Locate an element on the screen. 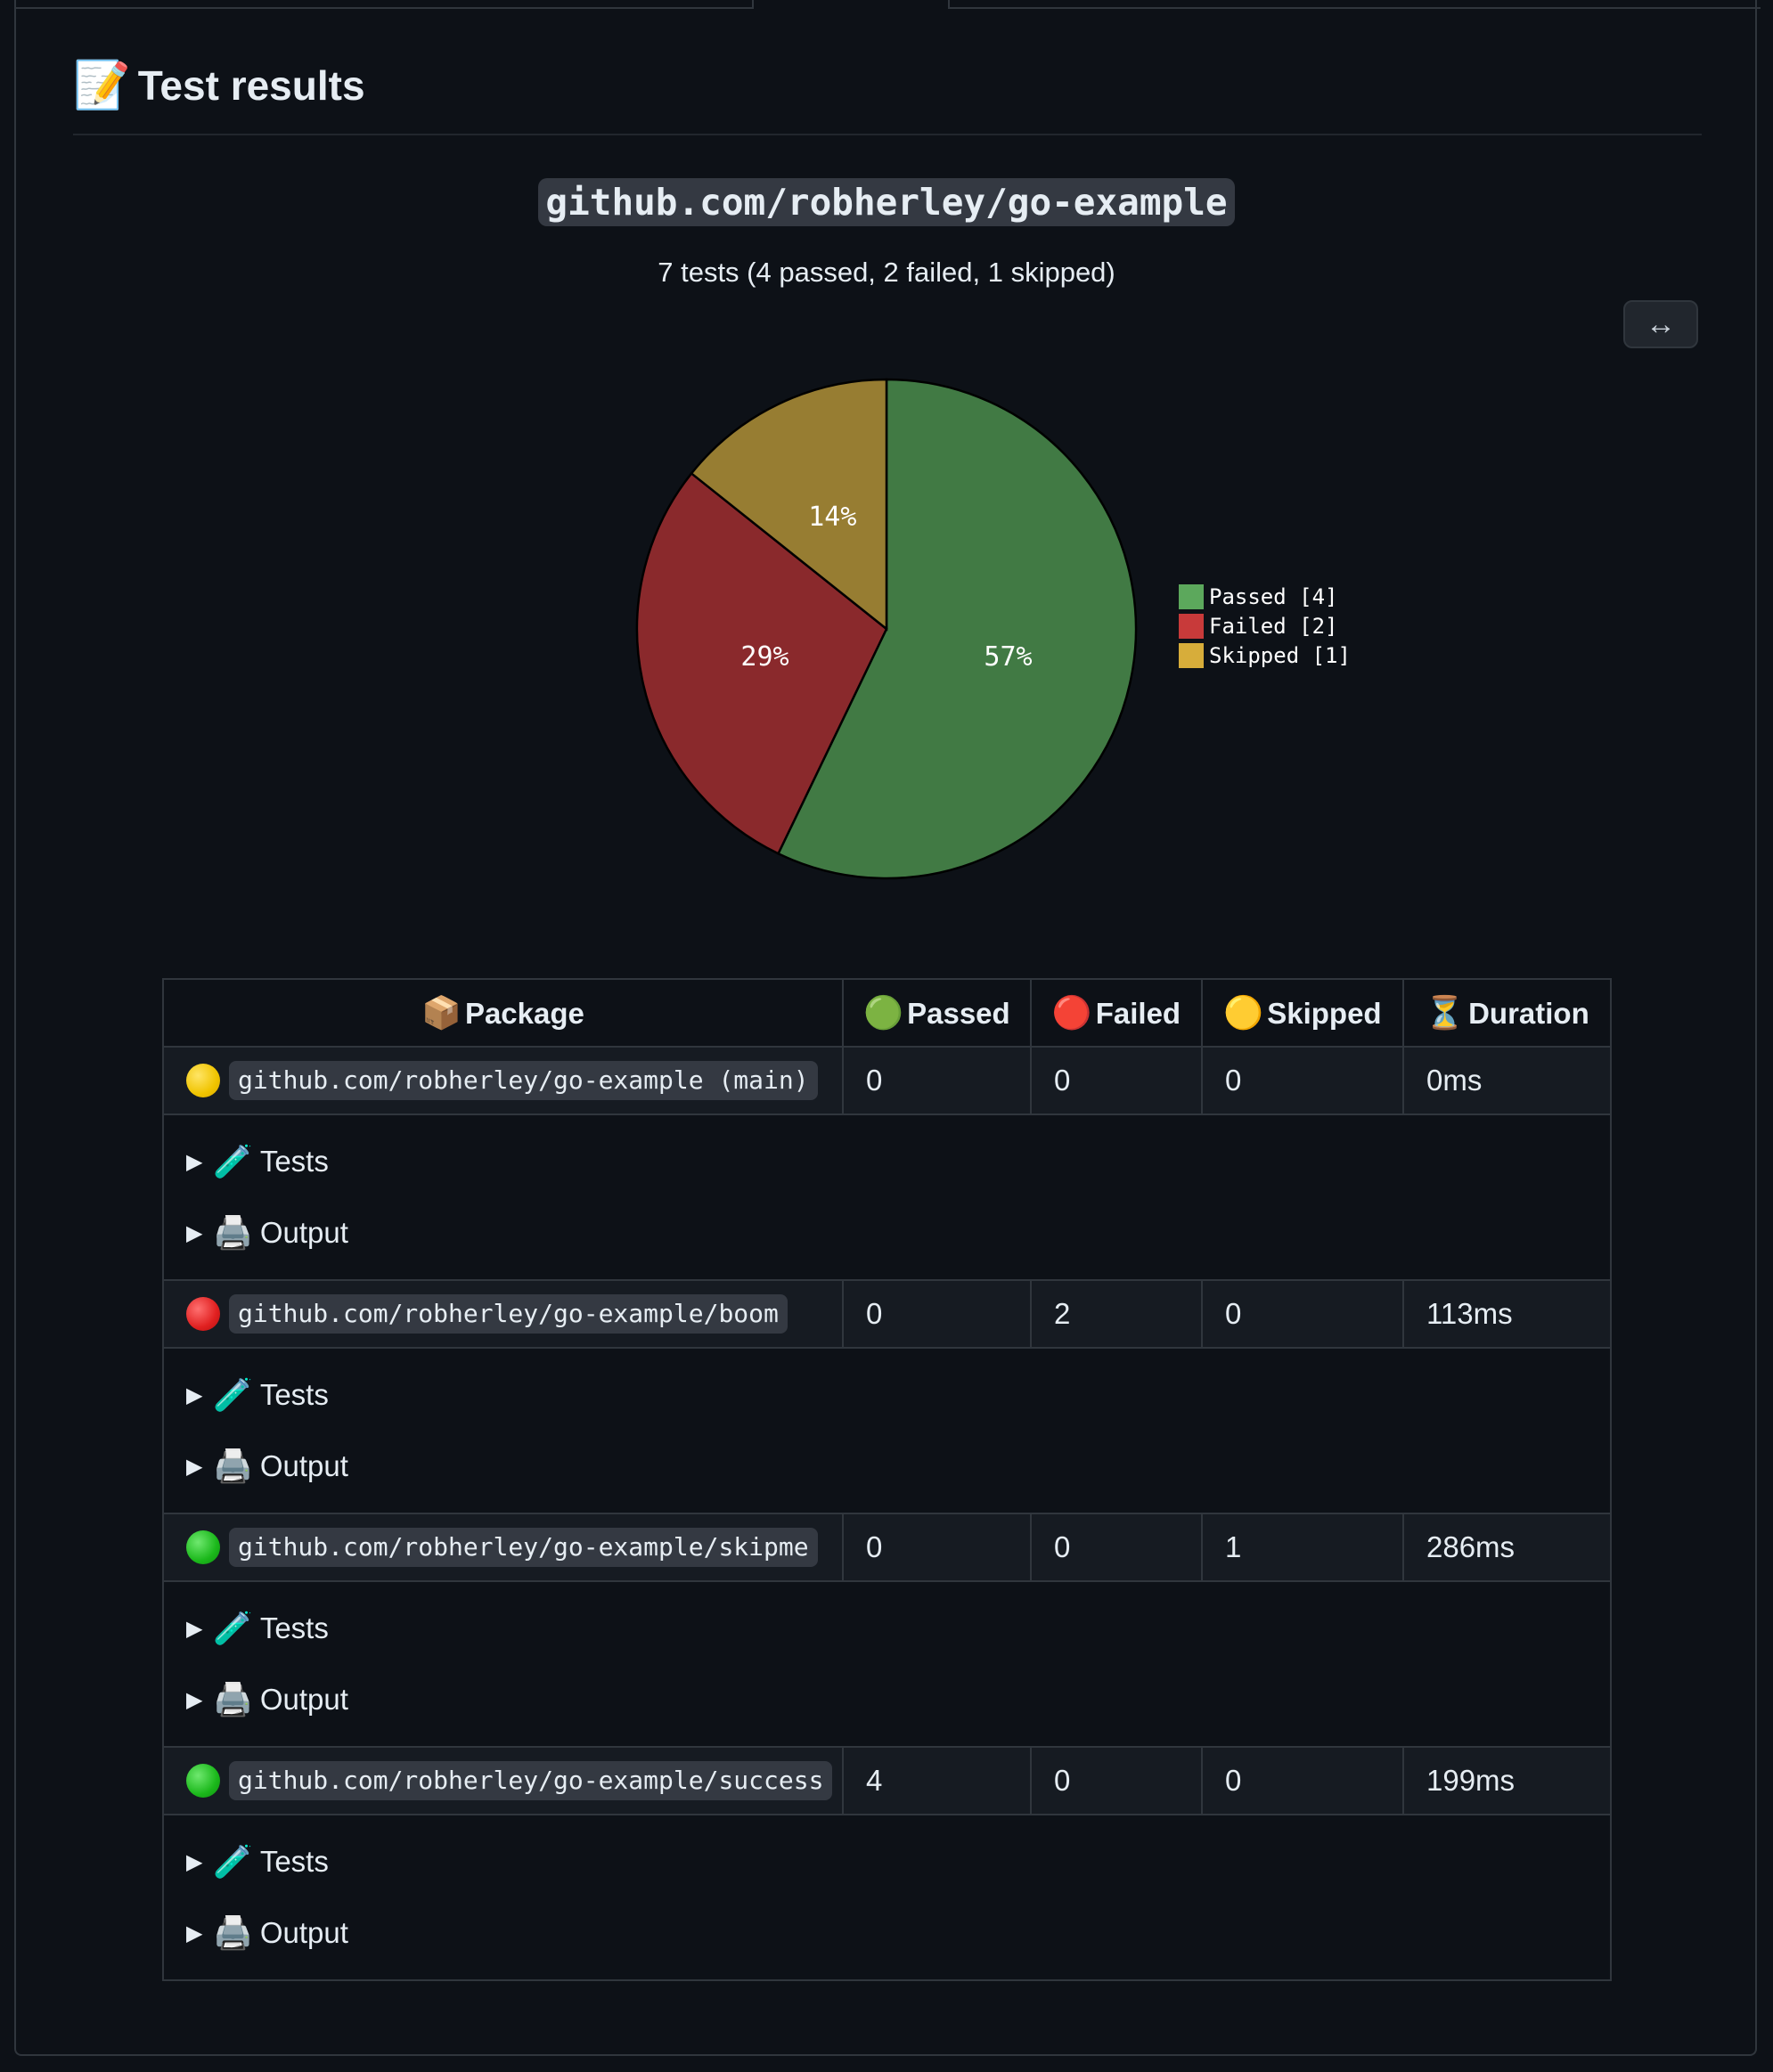 The image size is (1773, 2072). col-header-label: Skipped is located at coordinates (1324, 1013).